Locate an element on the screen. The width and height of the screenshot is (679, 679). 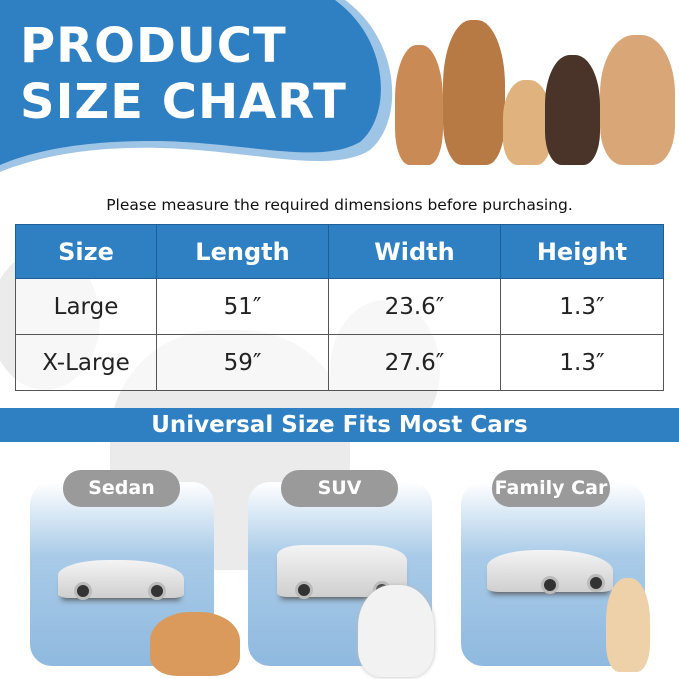
universal-fit-banner: Universal Size Fits Most Cars is located at coordinates (339, 425).